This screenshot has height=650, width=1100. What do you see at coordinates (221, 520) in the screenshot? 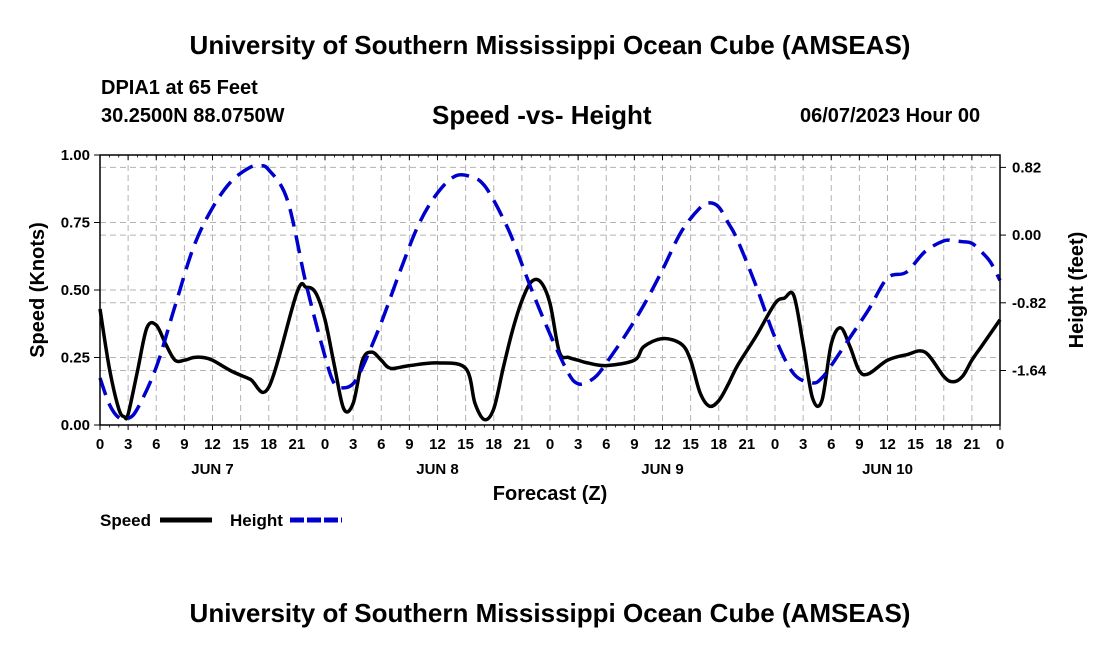
I see `chart-legend: Speed Height` at bounding box center [221, 520].